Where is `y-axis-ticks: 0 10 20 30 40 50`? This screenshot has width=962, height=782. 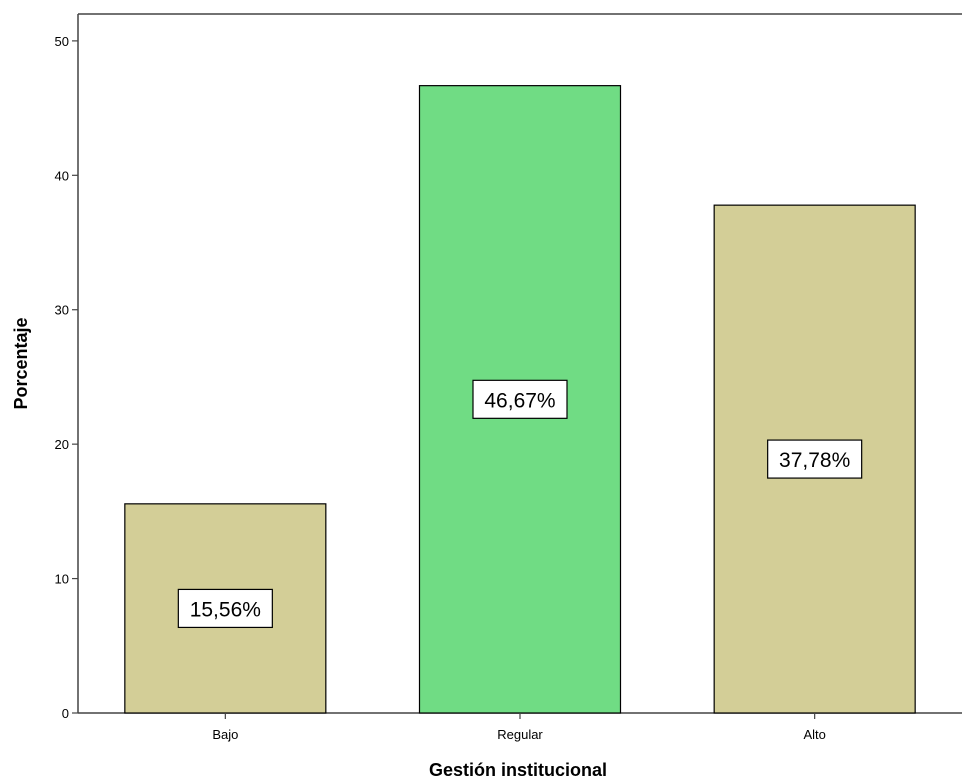 y-axis-ticks: 0 10 20 30 40 50 is located at coordinates (66, 377).